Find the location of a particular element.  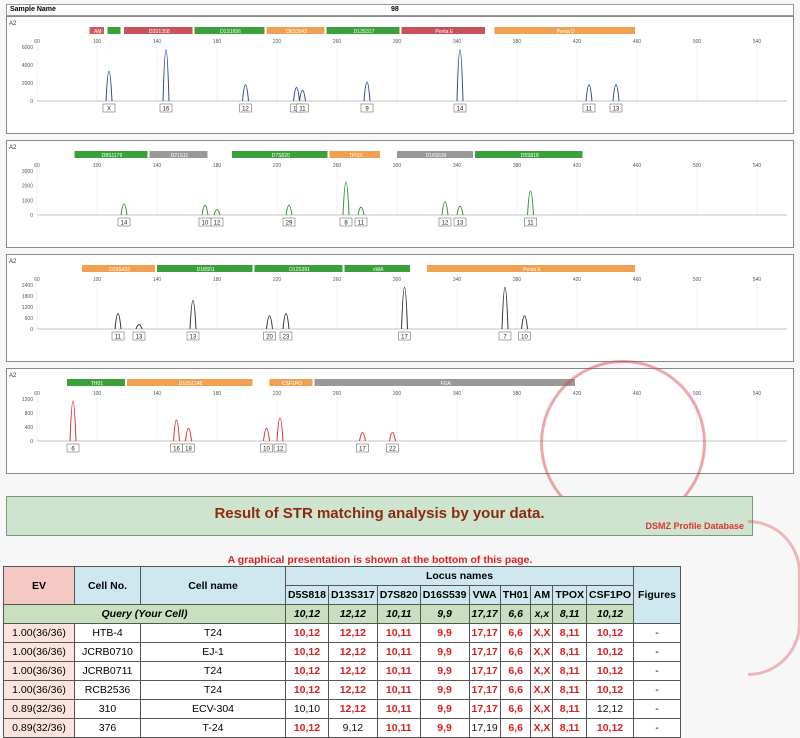

sample-name-value: 98 is located at coordinates (395, 9).